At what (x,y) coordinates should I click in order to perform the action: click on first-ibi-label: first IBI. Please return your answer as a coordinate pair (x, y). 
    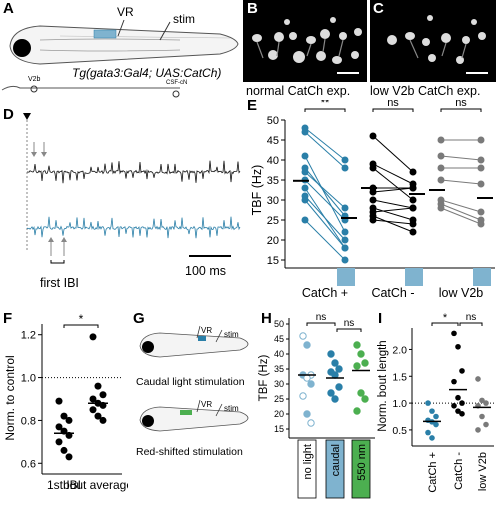
    Looking at the image, I should click on (59, 283).